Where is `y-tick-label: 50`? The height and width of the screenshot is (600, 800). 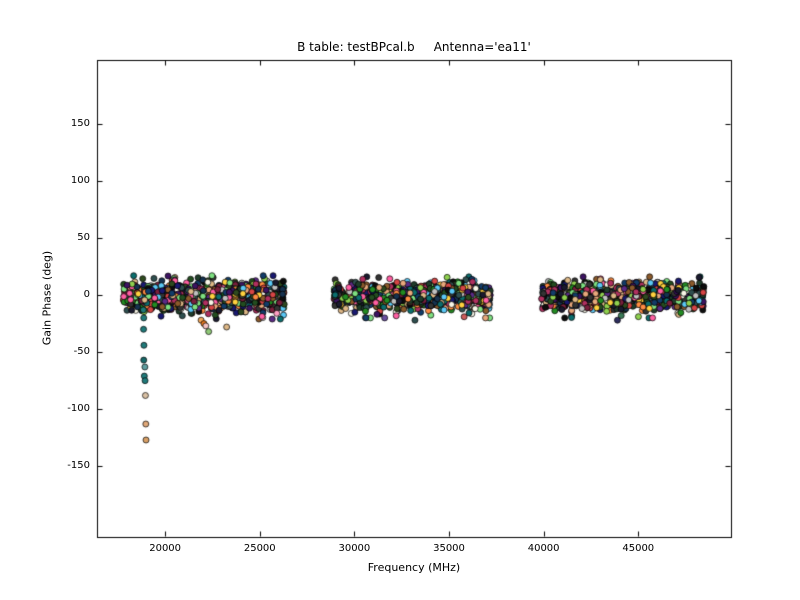 y-tick-label: 50 is located at coordinates (83, 238).